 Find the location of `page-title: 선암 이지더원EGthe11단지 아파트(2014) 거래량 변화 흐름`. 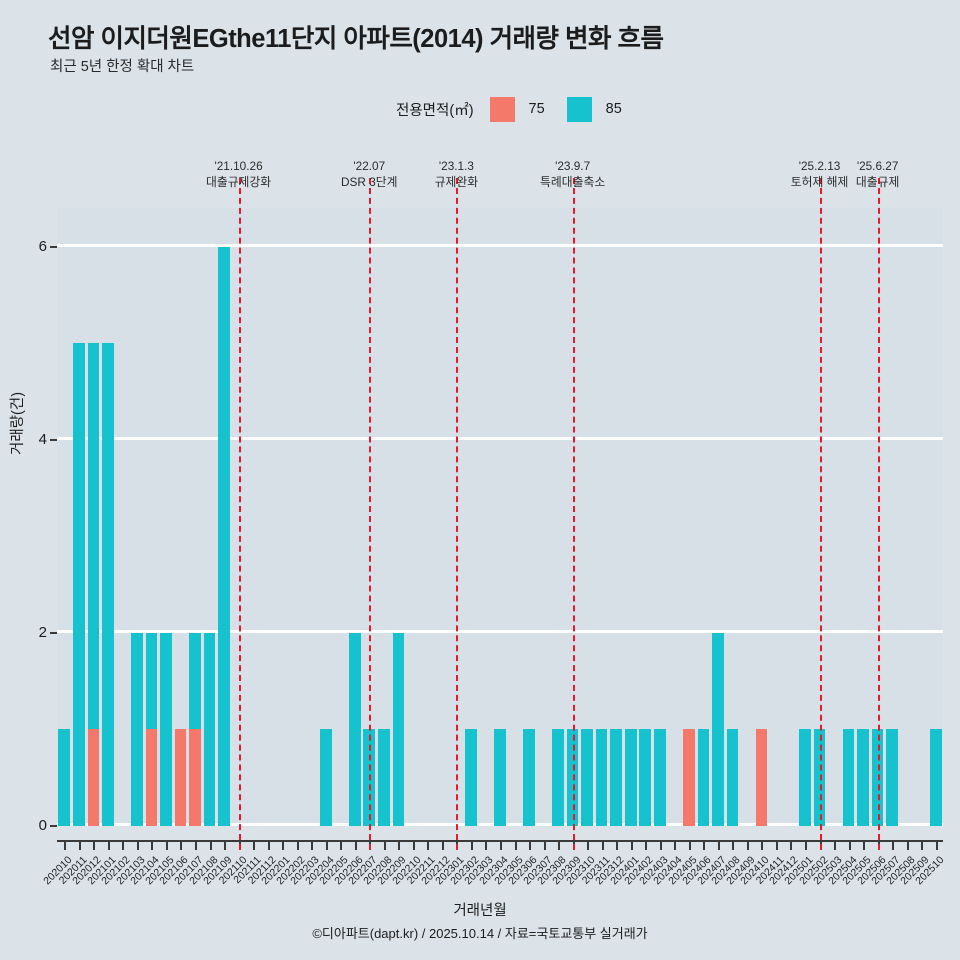

page-title: 선암 이지더원EGthe11단지 아파트(2014) 거래량 변화 흐름 is located at coordinates (356, 39).